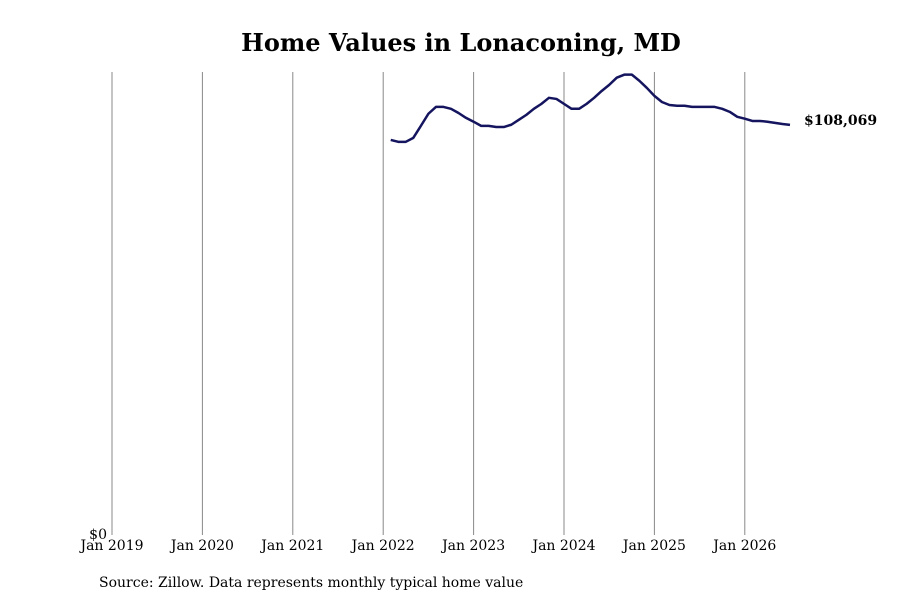 Image resolution: width=900 pixels, height=600 pixels. I want to click on x-tick-label: Jan 2024, so click(562, 546).